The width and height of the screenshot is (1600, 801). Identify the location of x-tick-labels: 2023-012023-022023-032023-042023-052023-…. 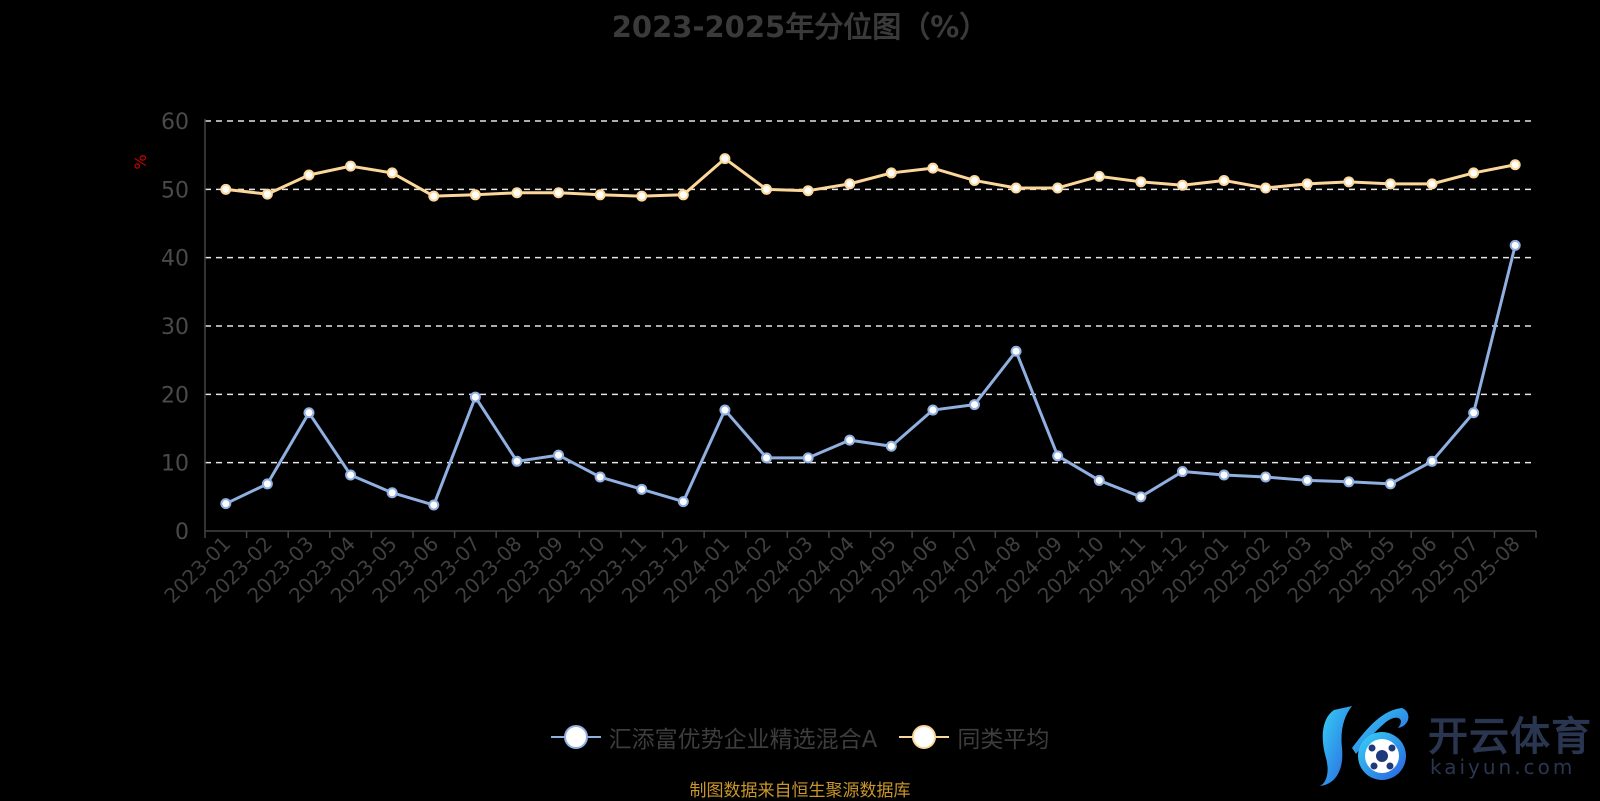
(841, 570).